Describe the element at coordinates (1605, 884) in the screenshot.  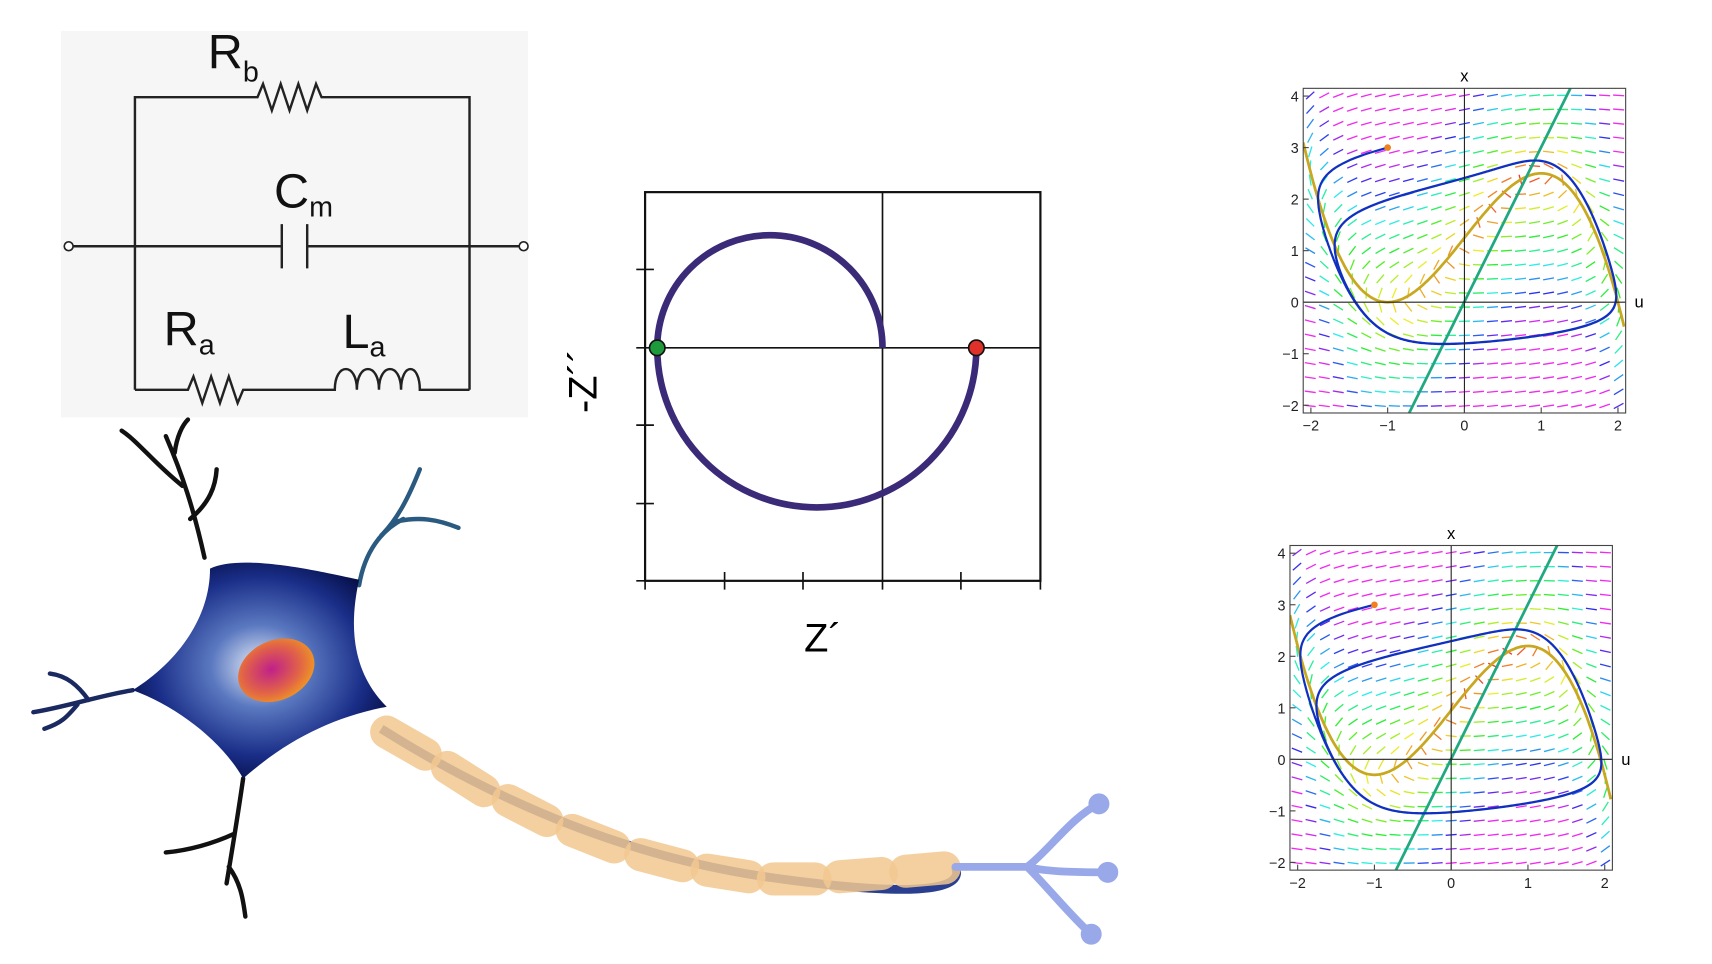
I see `x-tick-label: 2` at that location.